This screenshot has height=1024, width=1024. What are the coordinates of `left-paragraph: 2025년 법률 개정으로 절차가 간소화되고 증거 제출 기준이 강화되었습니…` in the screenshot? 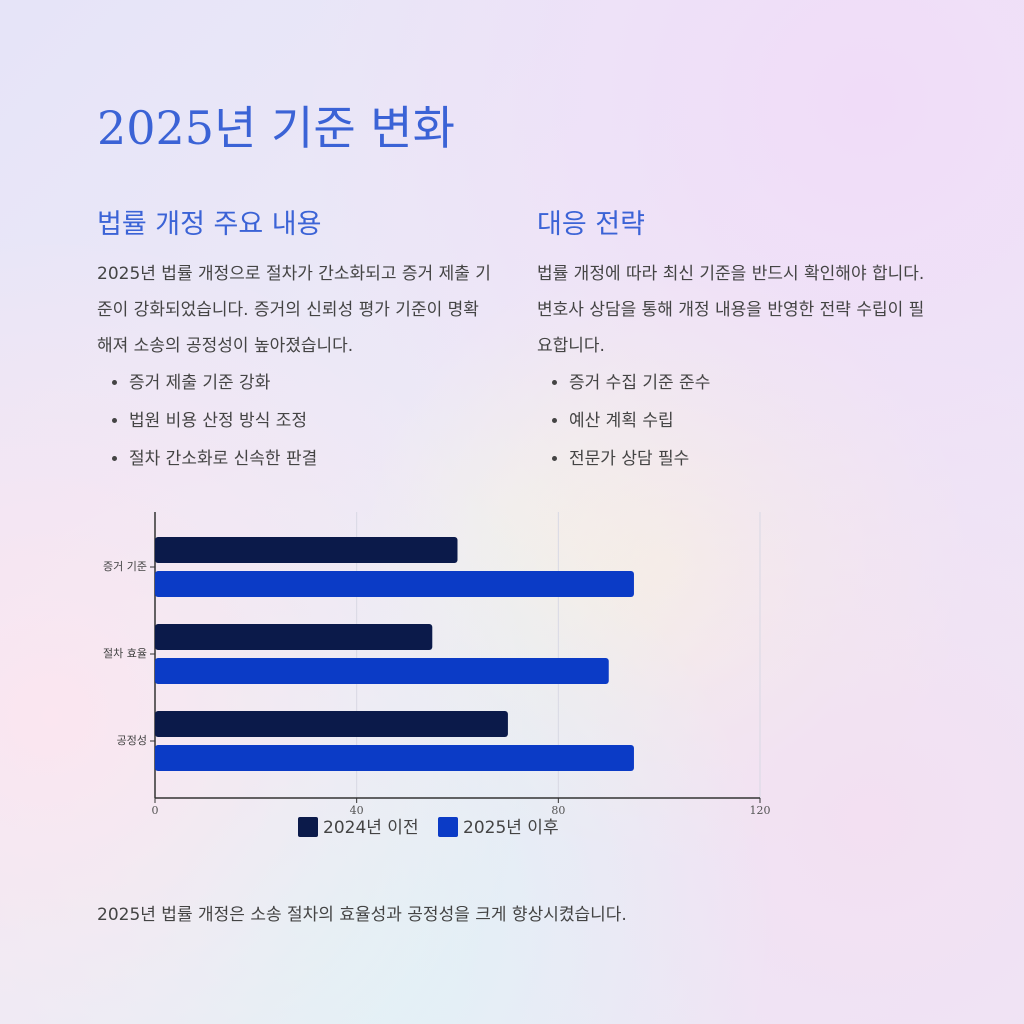 It's located at (294, 310).